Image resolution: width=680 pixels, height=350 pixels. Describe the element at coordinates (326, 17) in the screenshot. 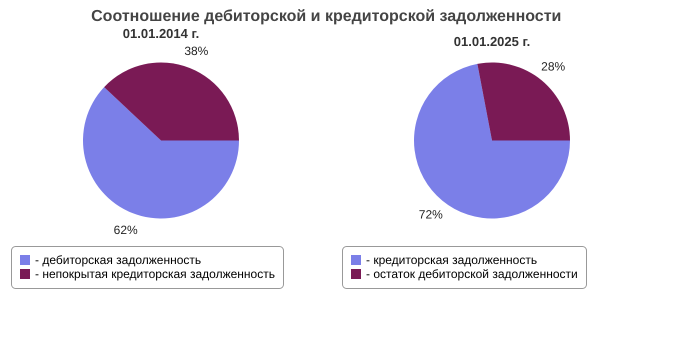

I see `text: Соотношение дебиторской и кредиторской задолженности` at that location.